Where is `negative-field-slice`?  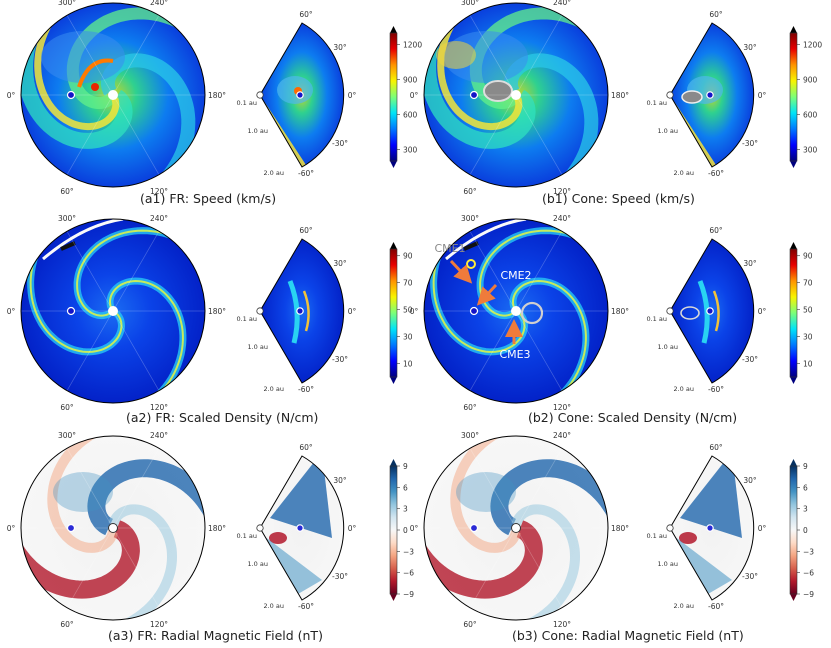
negative-field-slice is located at coordinates (688, 538).